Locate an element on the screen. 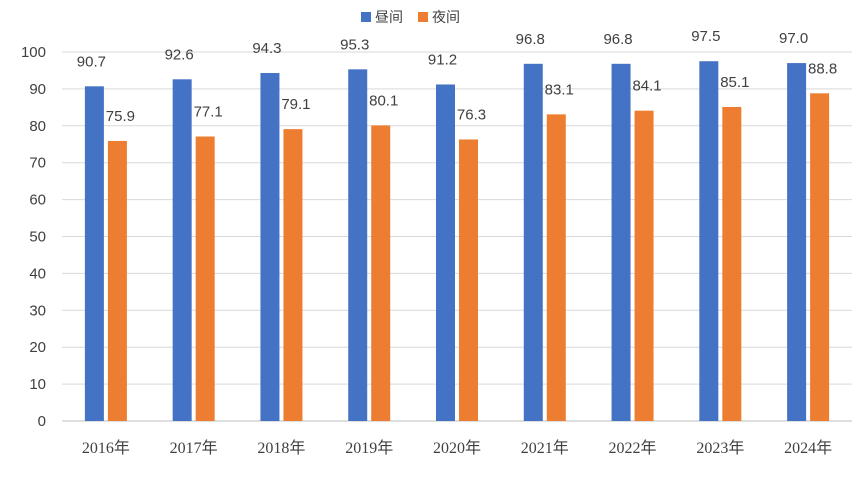 The height and width of the screenshot is (481, 864). x-tick-label: 2020年 is located at coordinates (457, 448).